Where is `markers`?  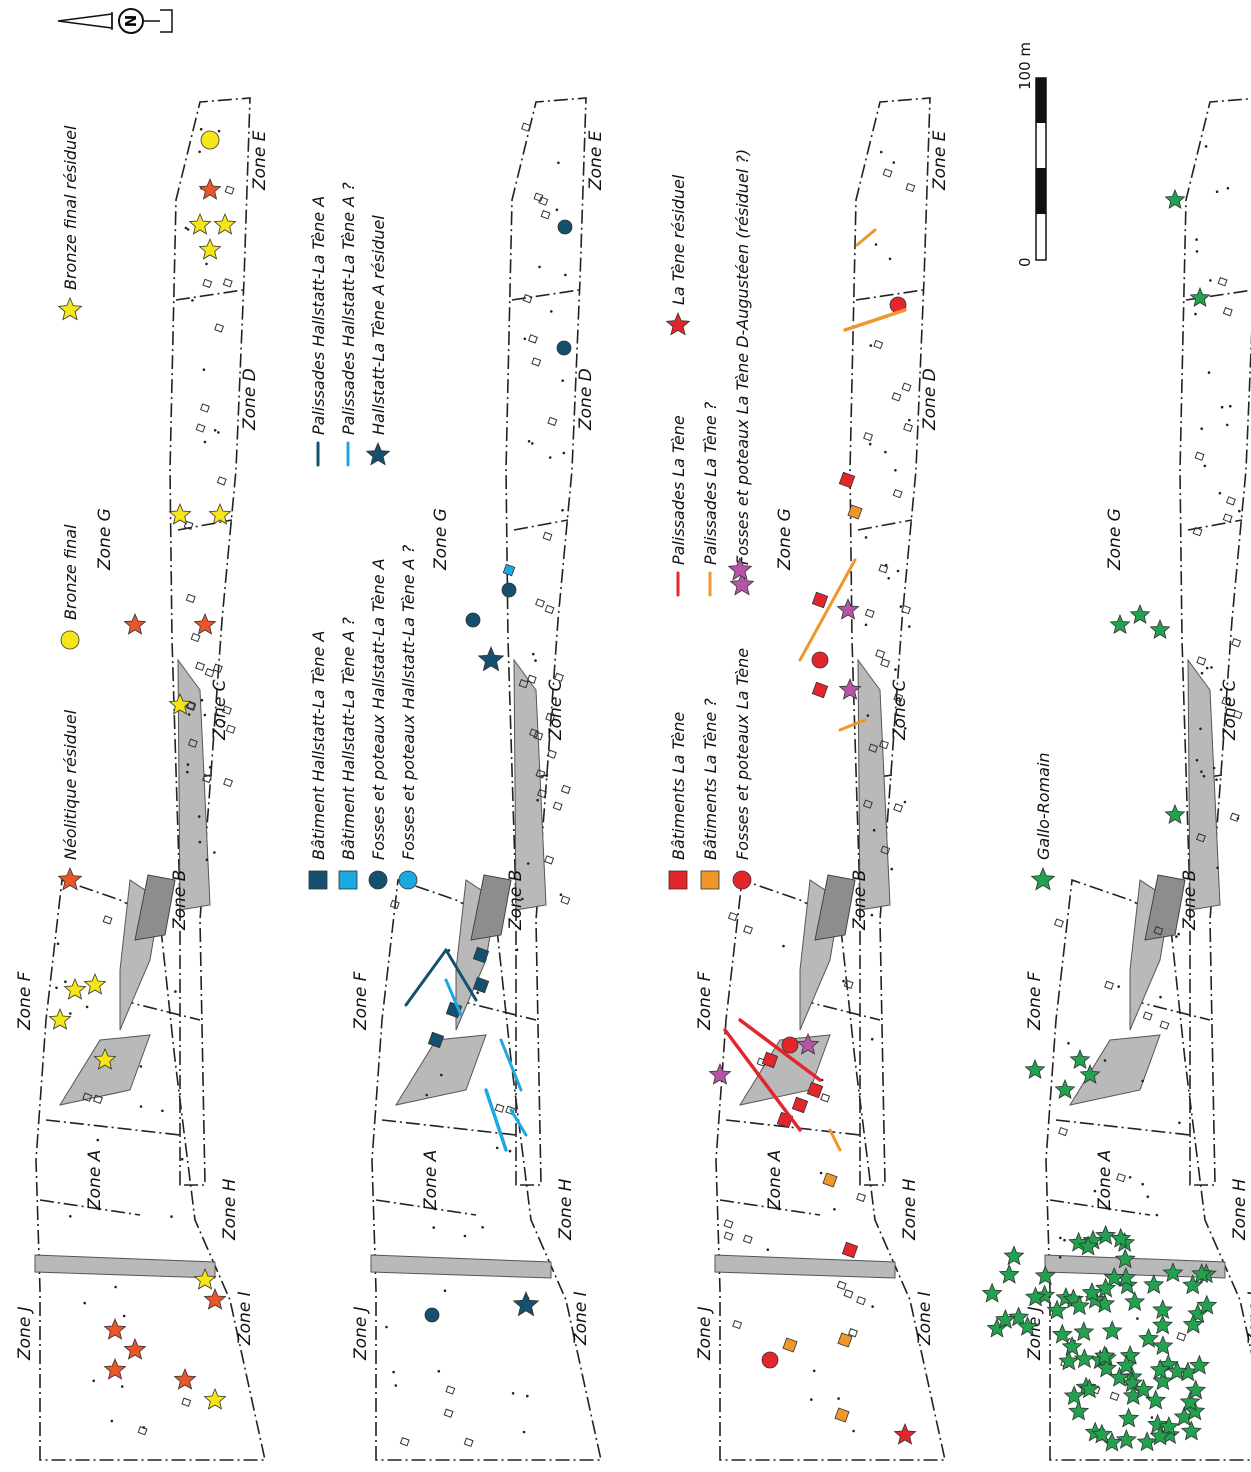 markers is located at coordinates (812, 836).